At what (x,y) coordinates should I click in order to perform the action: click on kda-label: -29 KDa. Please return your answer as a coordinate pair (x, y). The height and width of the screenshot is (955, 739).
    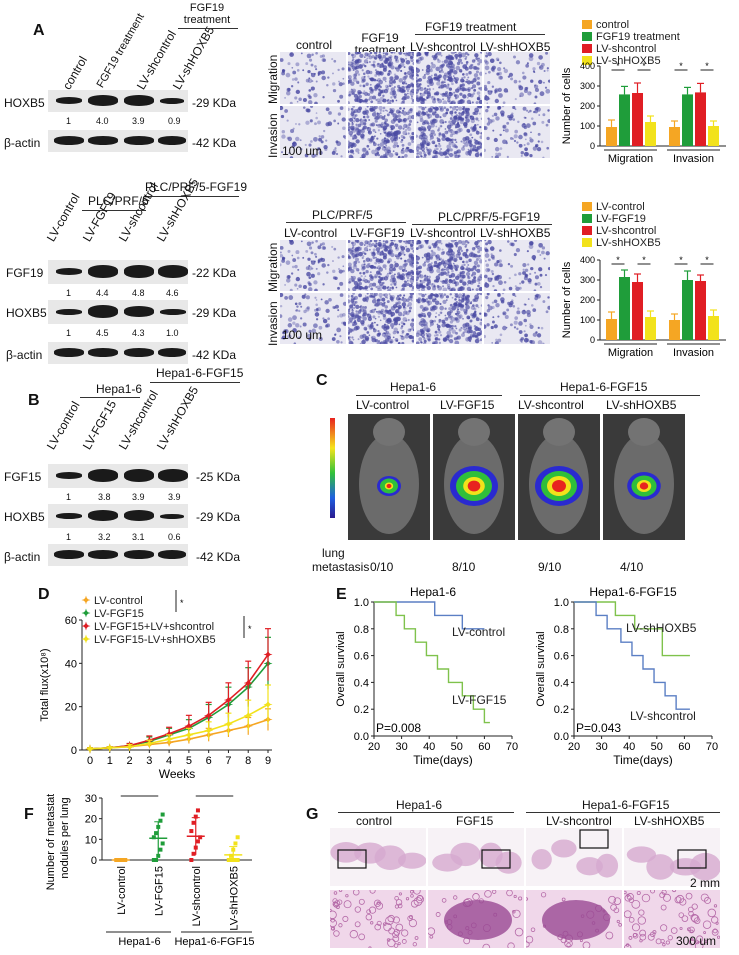
    Looking at the image, I should click on (214, 103).